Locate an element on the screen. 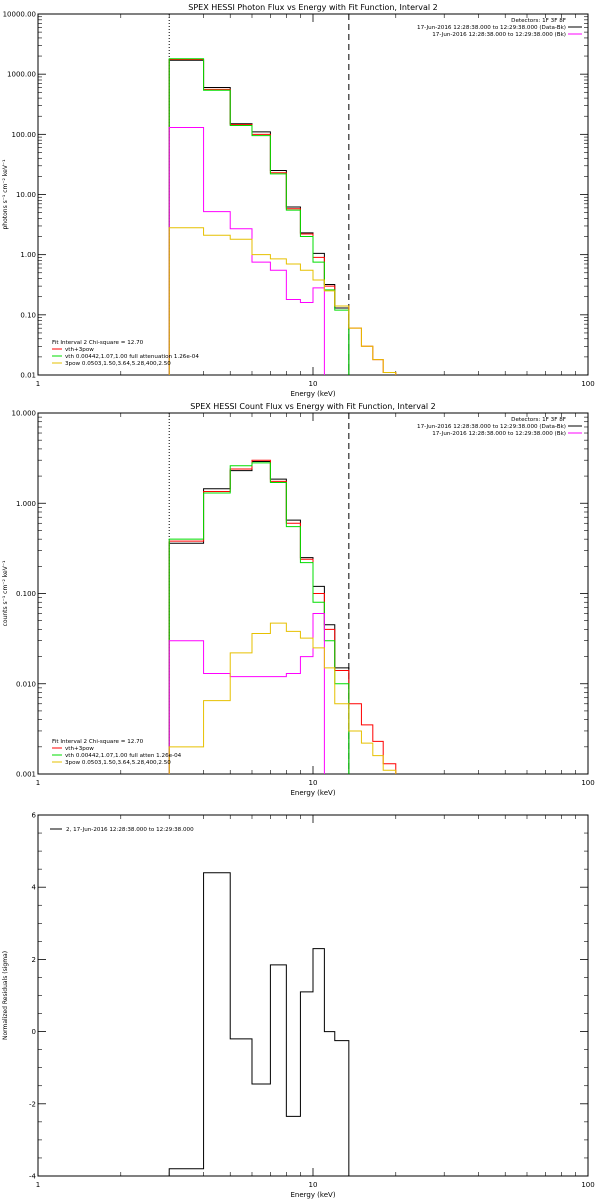  y-axis-label: Normalized Residuals (sigma) is located at coordinates (5, 995).